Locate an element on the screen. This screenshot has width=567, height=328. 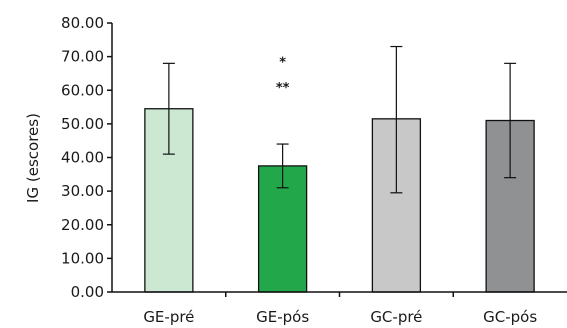
significance-marker: * is located at coordinates (282, 63).